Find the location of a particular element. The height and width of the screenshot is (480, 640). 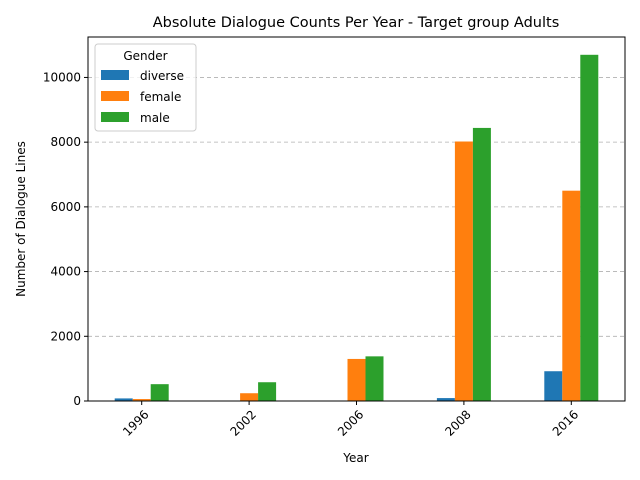

bar-male-2016 is located at coordinates (589, 227).